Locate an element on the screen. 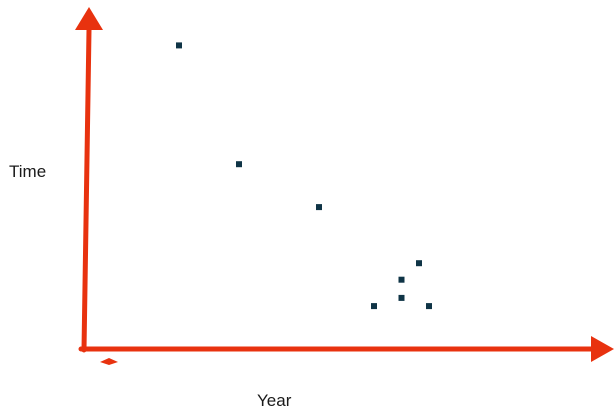 This screenshot has height=409, width=615. x-axis-arrowhead is located at coordinates (602, 349).